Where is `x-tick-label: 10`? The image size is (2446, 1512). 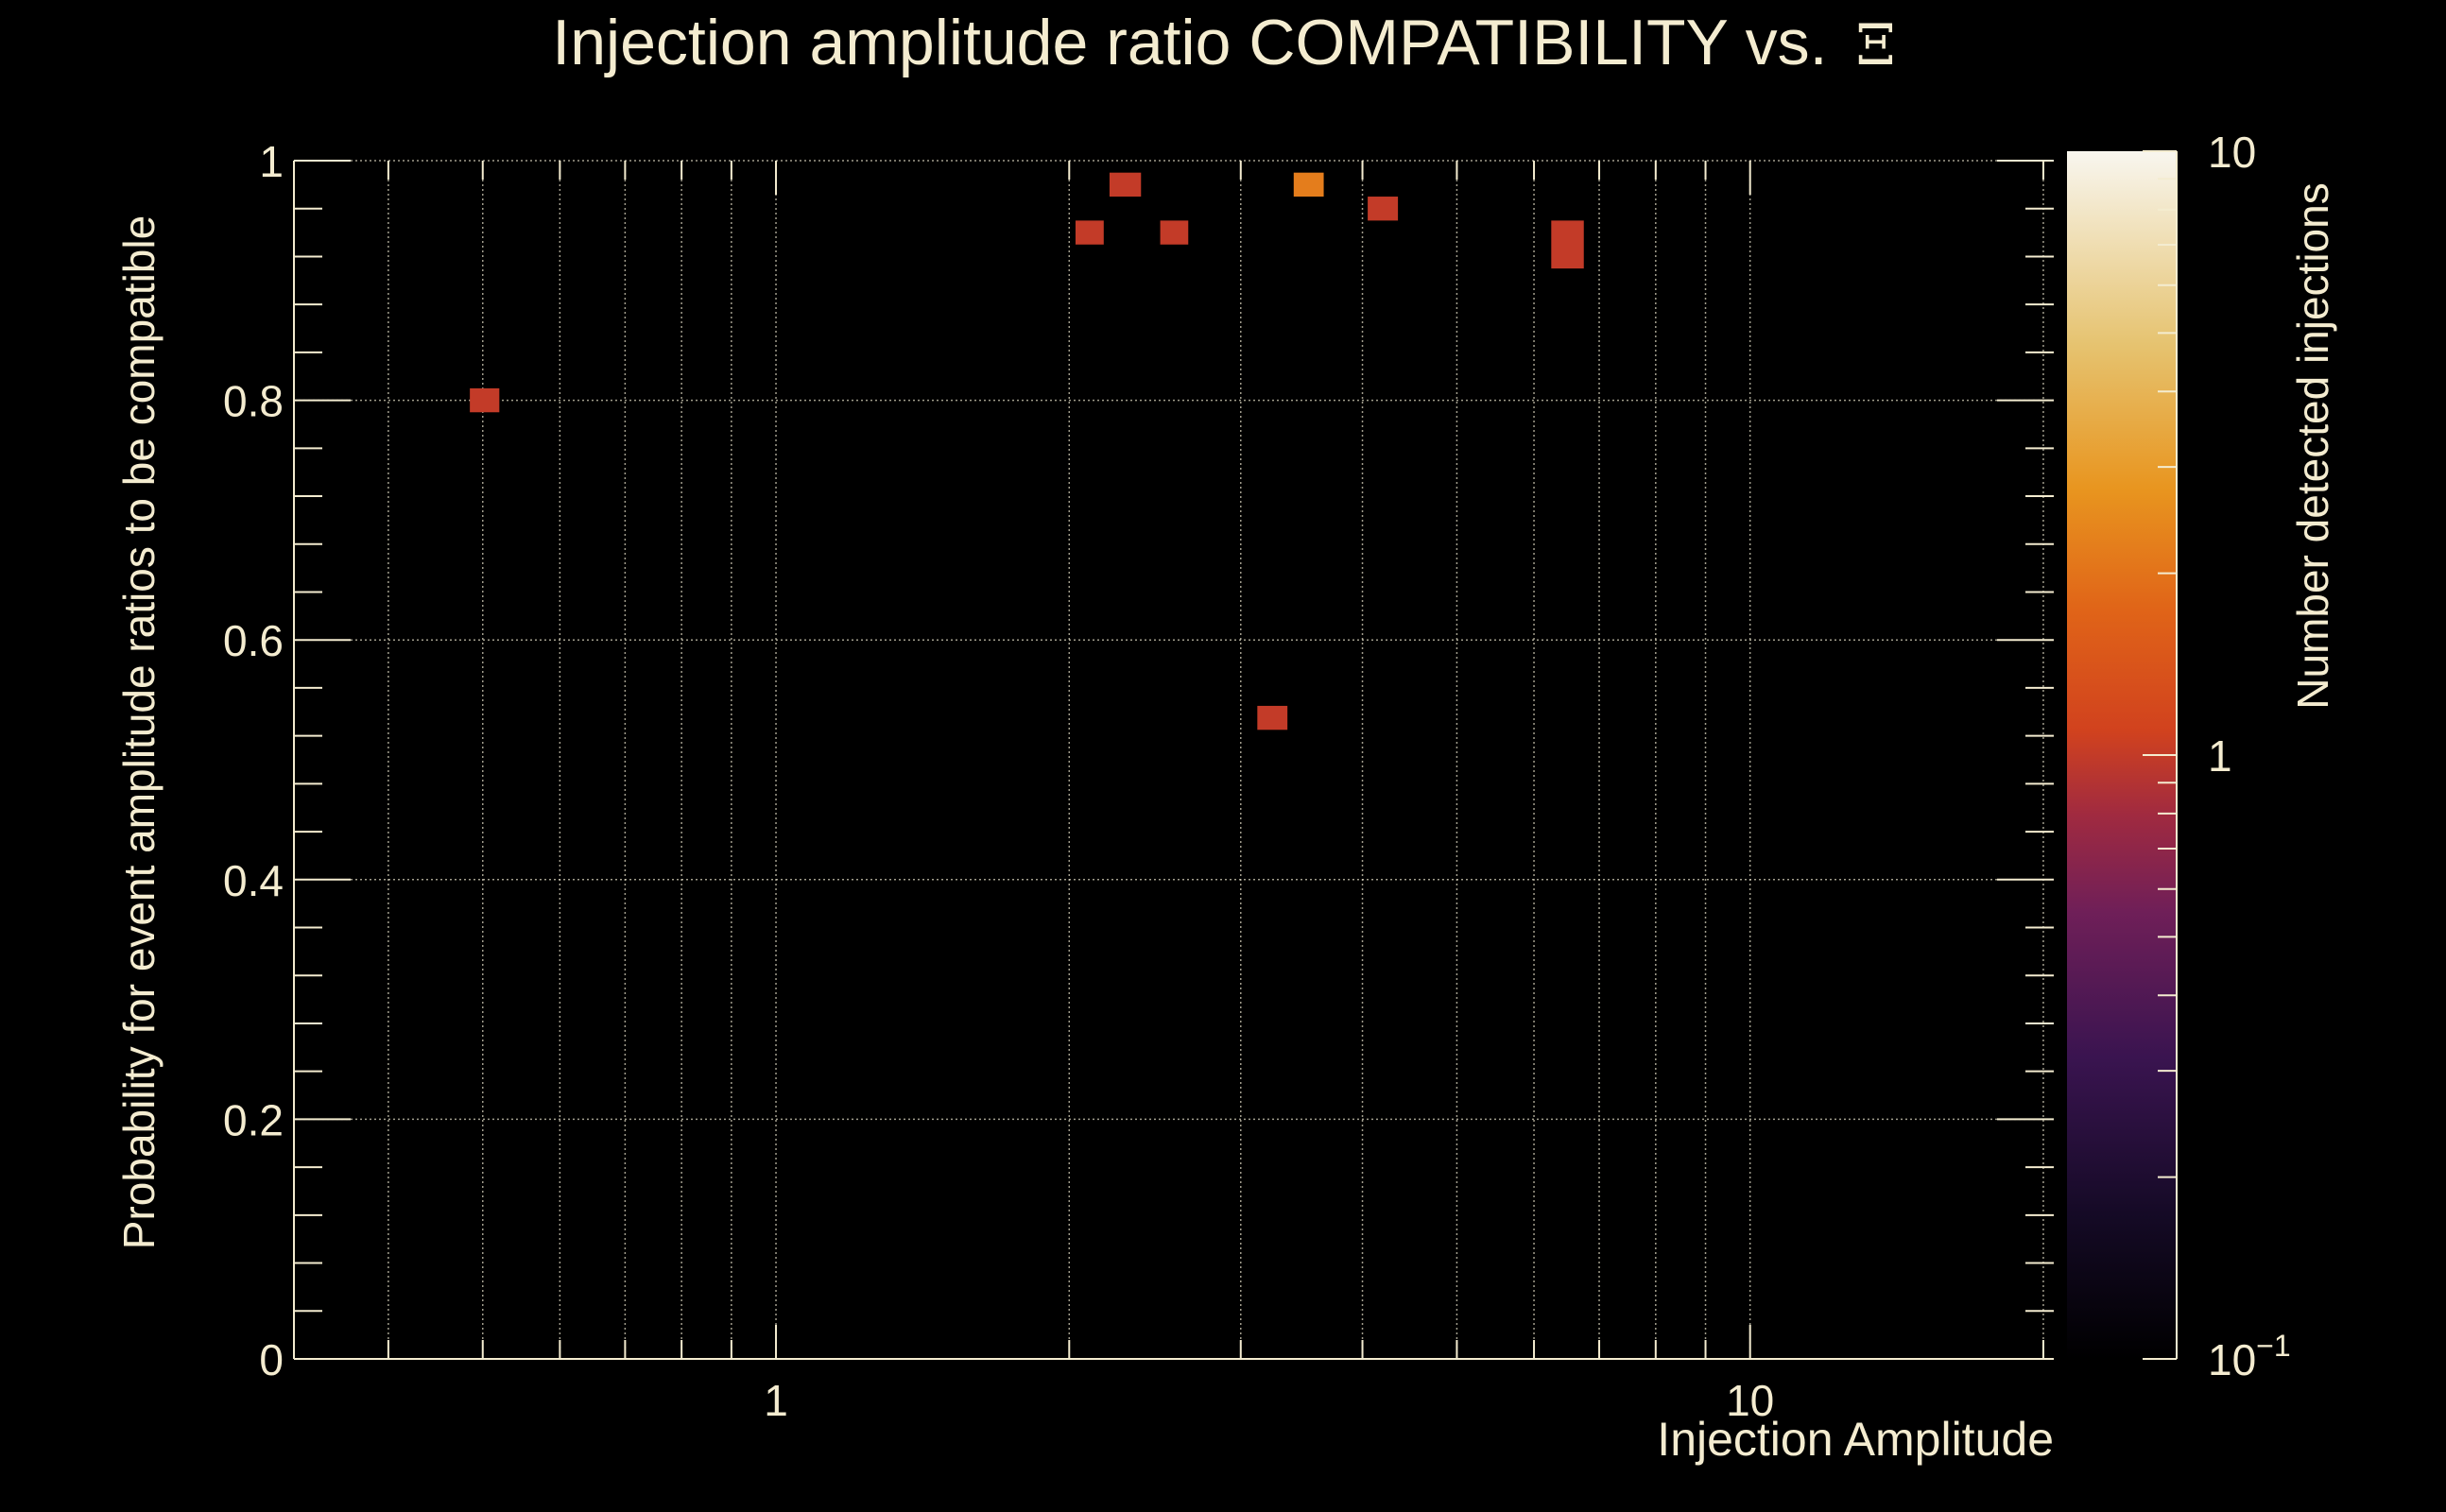 x-tick-label: 10 is located at coordinates (1750, 1400).